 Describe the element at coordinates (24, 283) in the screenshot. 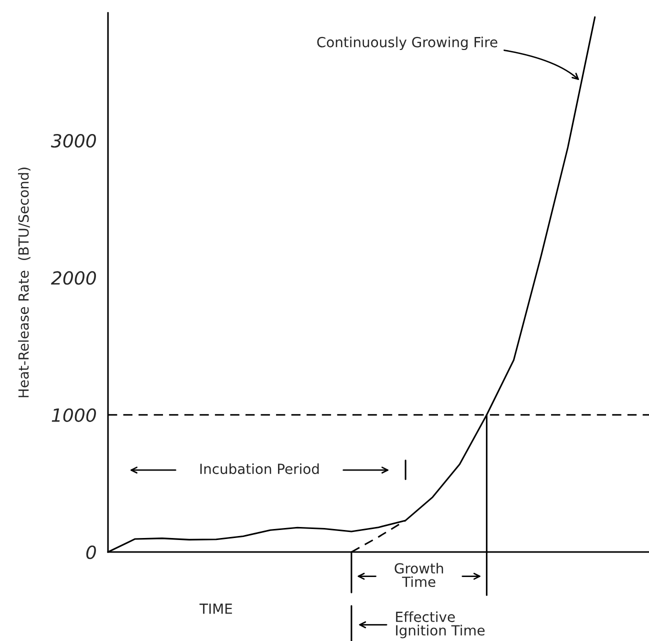

I see `y-axis-title: Heat-Release Rate (BTU/Second)` at that location.